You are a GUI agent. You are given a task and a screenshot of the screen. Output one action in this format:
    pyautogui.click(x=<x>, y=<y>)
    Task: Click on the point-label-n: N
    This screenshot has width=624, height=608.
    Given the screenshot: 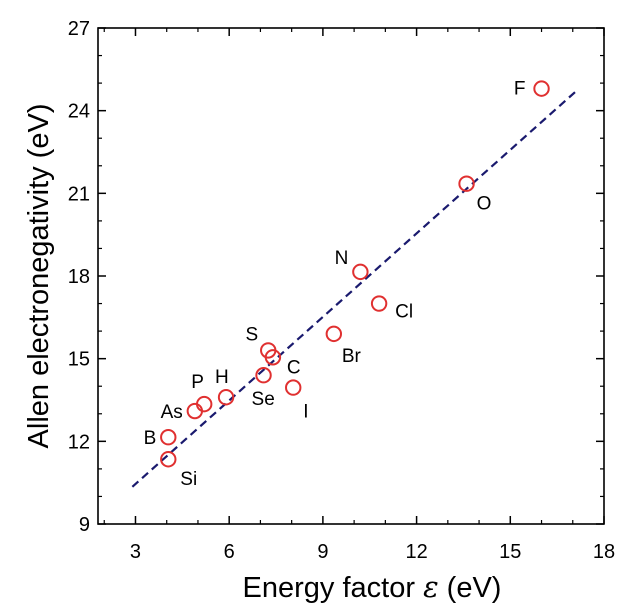 What is the action you would take?
    pyautogui.click(x=342, y=258)
    